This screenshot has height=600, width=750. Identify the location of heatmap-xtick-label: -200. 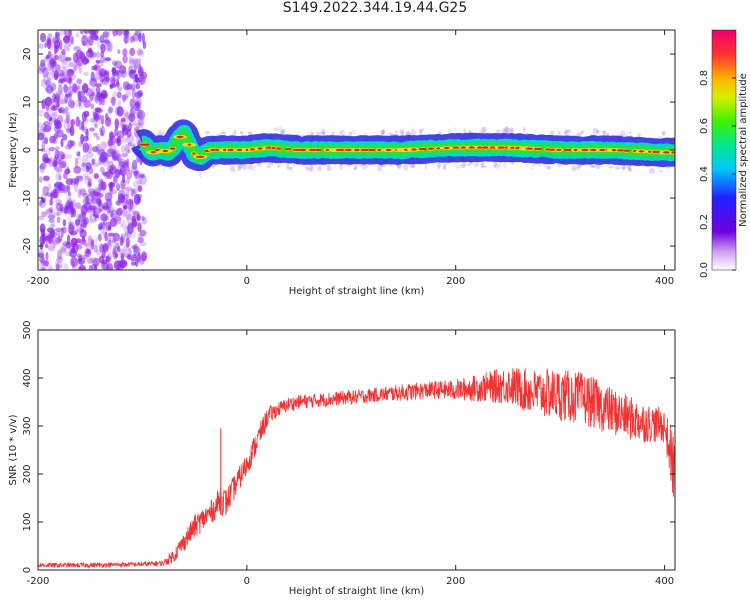
(38, 281).